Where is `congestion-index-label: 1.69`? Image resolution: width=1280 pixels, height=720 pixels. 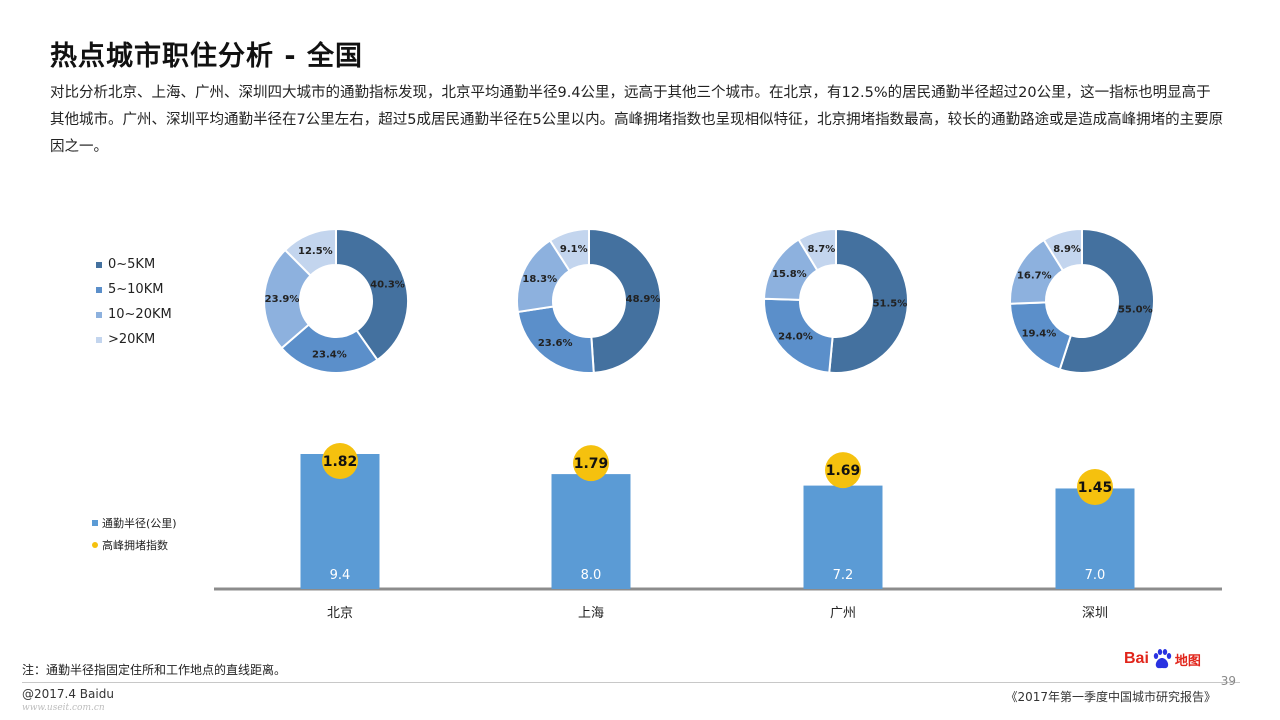 congestion-index-label: 1.69 is located at coordinates (843, 471).